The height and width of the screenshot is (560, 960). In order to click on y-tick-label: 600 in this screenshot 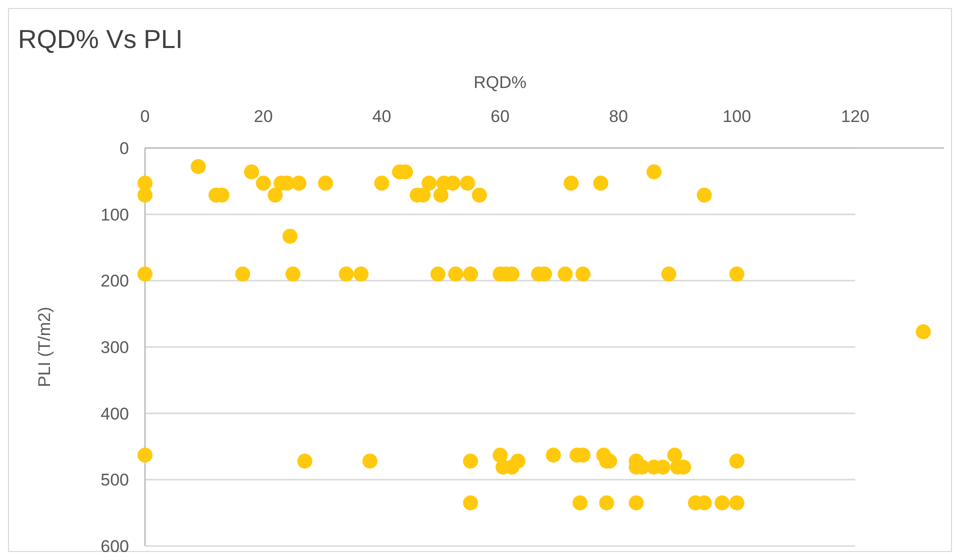, I will do `click(114, 546)`.